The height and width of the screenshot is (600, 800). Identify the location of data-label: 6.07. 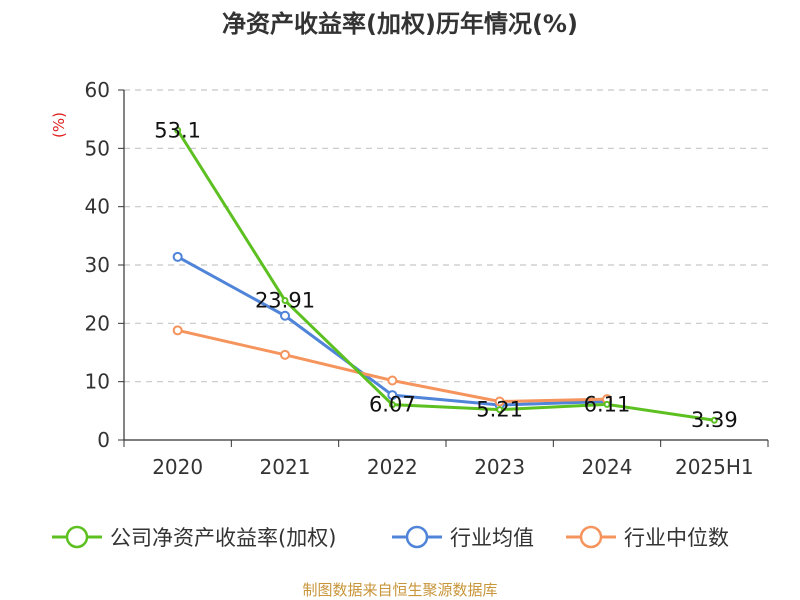
(392, 405).